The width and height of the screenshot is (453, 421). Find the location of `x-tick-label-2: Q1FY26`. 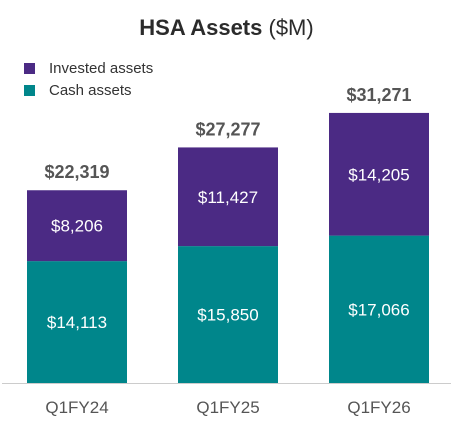

x-tick-label-2: Q1FY26 is located at coordinates (378, 407).